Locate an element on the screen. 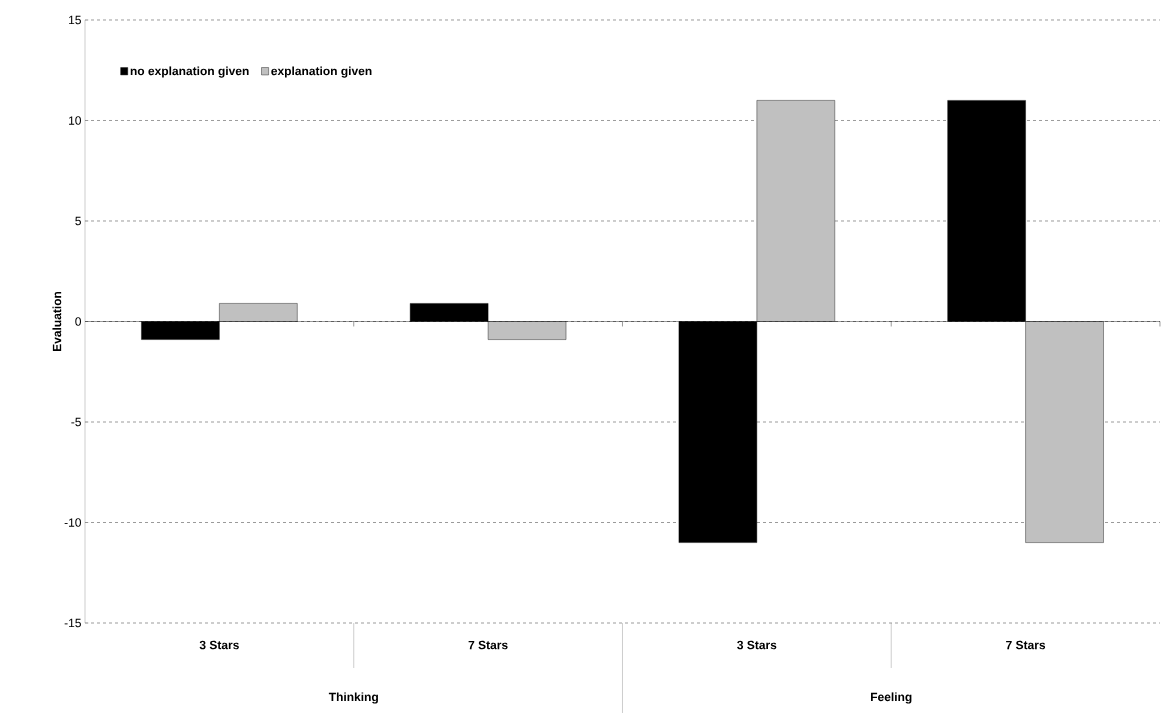 The width and height of the screenshot is (1171, 713). legend-label: explanation given is located at coordinates (321, 72).